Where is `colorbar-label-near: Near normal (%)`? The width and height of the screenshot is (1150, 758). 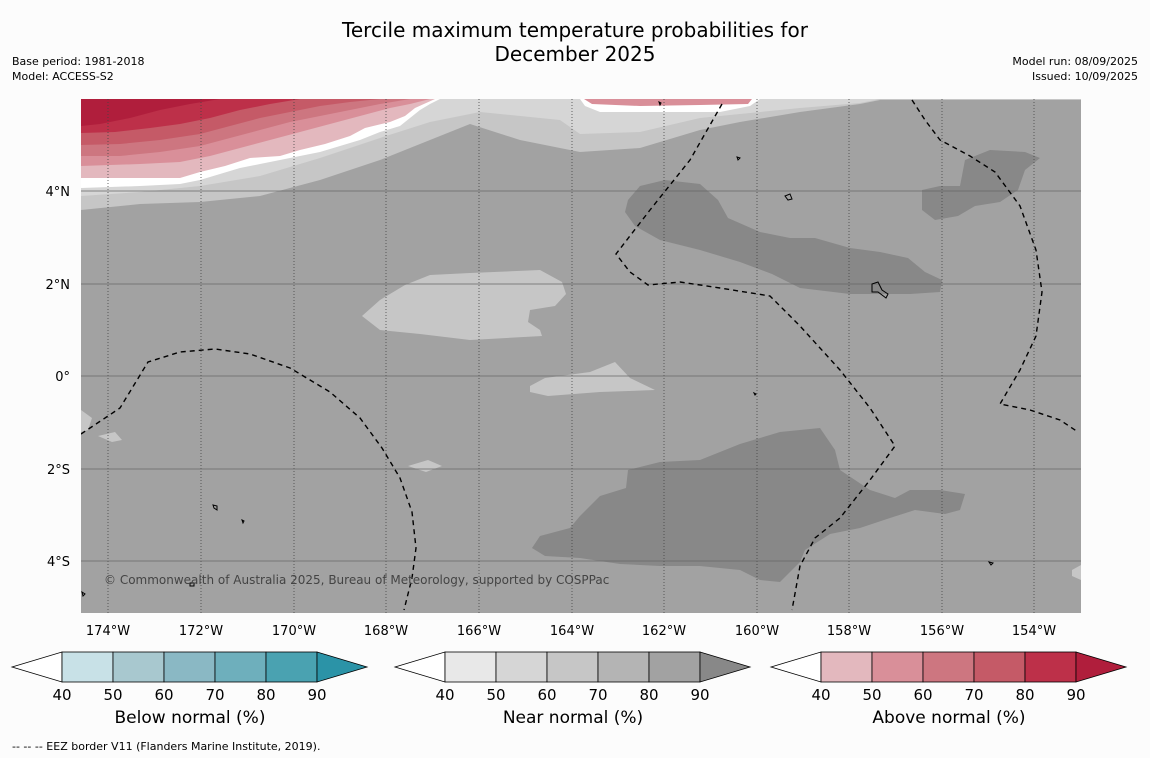 colorbar-label-near: Near normal (%) is located at coordinates (573, 718).